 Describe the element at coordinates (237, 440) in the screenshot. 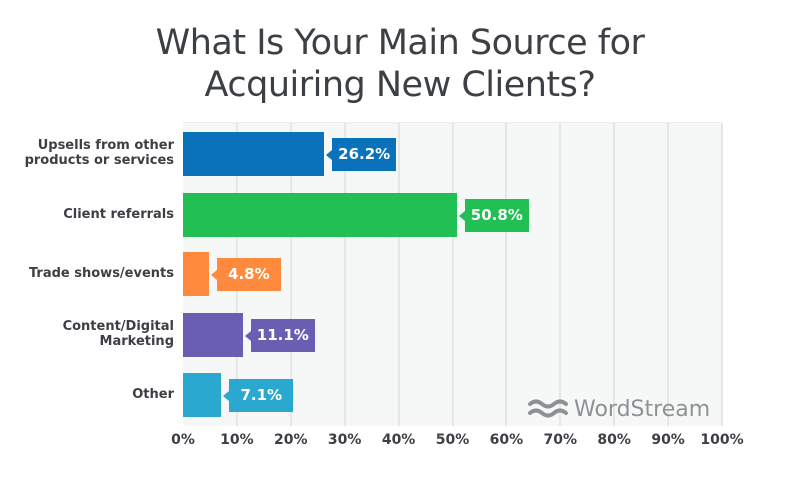

I see `x-tick-label: 10%` at that location.